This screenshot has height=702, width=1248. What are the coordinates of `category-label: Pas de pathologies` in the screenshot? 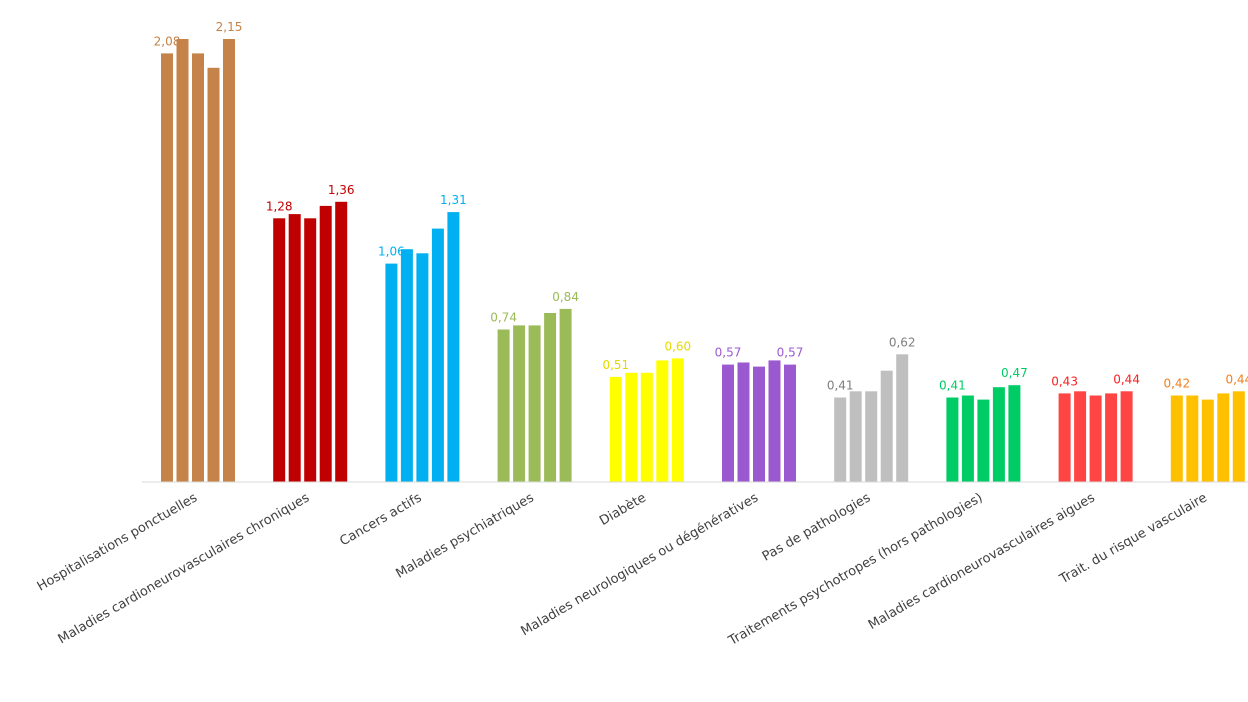 It's located at (817, 527).